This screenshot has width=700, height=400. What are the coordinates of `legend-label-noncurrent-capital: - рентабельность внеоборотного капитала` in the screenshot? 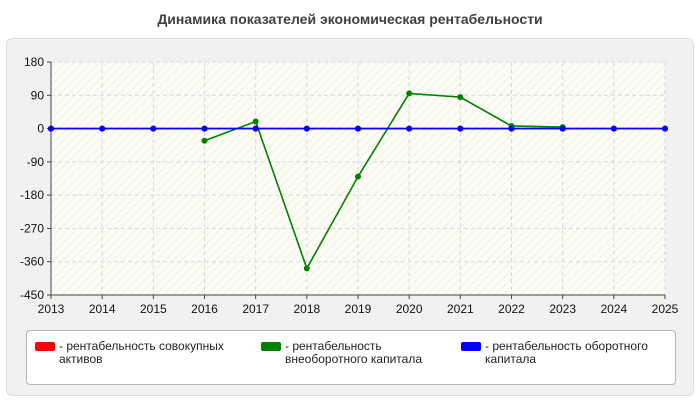 It's located at (353, 352).